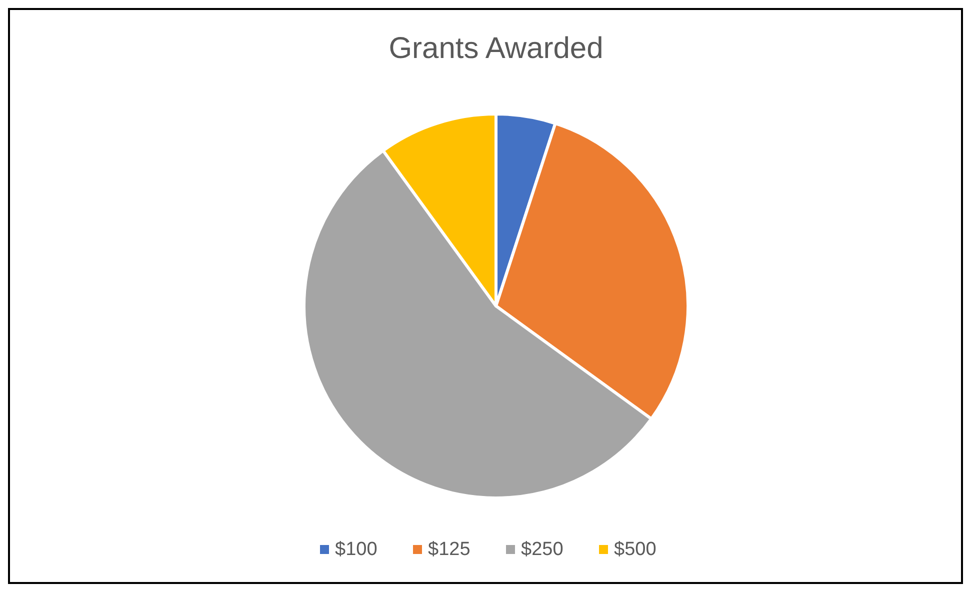 This screenshot has width=971, height=592. Describe the element at coordinates (356, 549) in the screenshot. I see `legend-label: $100` at that location.